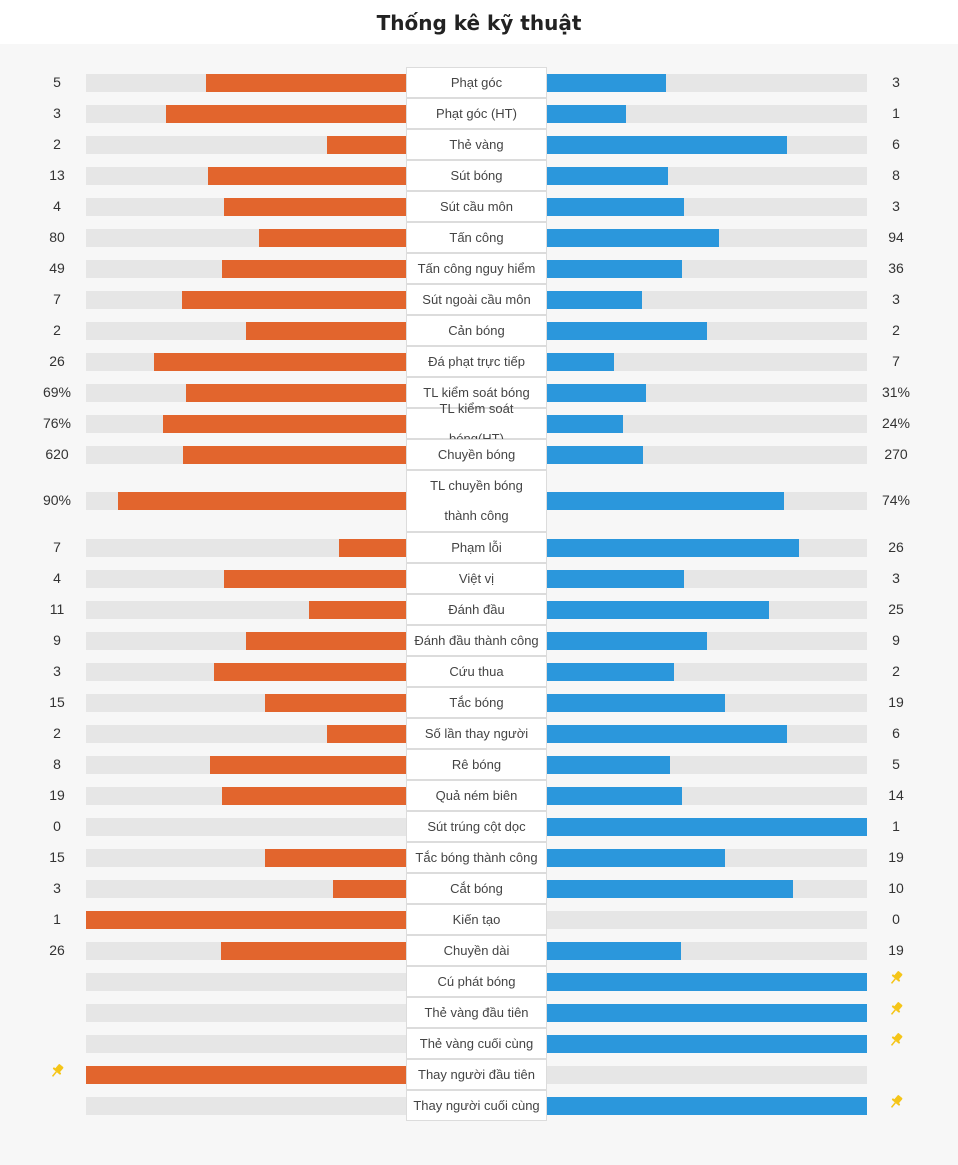 The width and height of the screenshot is (958, 1165). I want to click on home-value: 90%, so click(57, 500).